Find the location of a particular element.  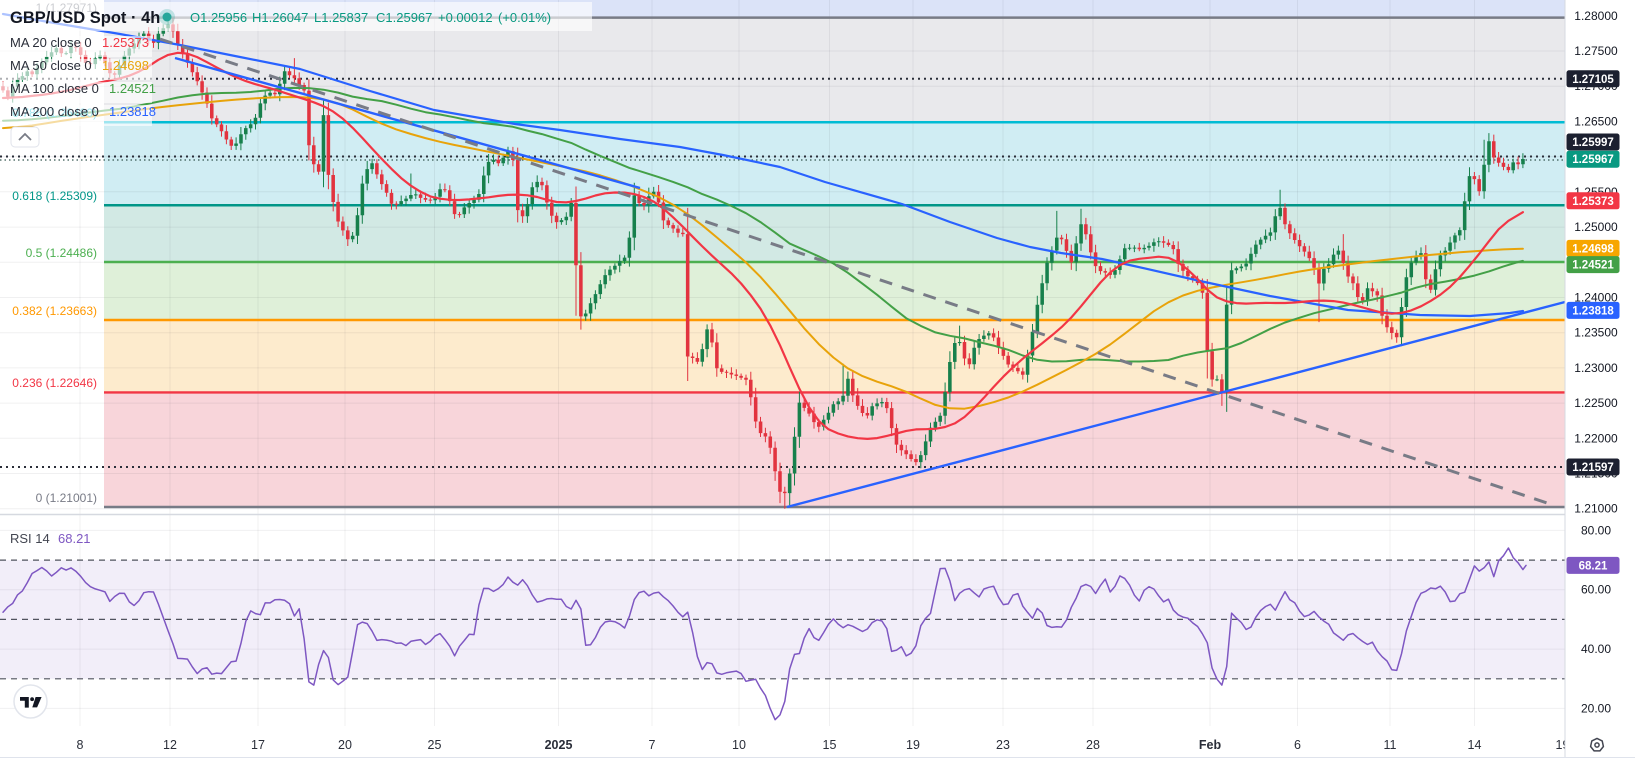

svg-text: H1.26047 is located at coordinates (280, 17).